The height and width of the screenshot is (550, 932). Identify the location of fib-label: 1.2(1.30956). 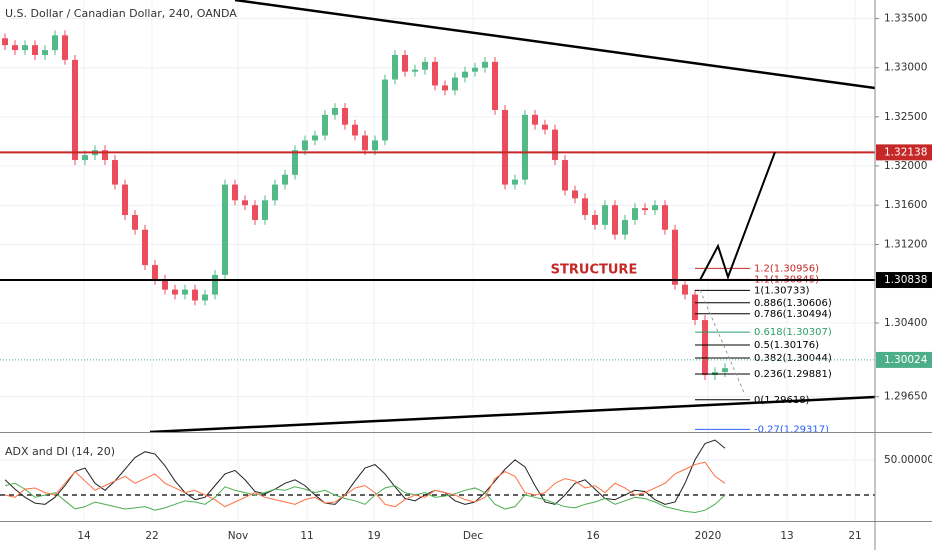
(786, 268).